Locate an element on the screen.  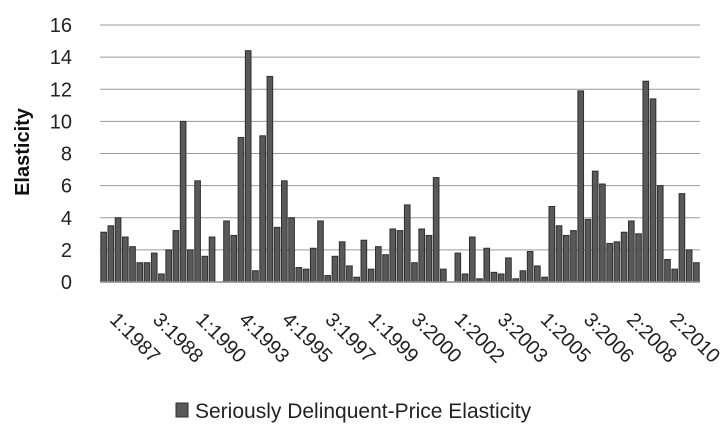
y-tick-labels: 0 2 4 6 8 10 12 14 16 is located at coordinates (61, 154).